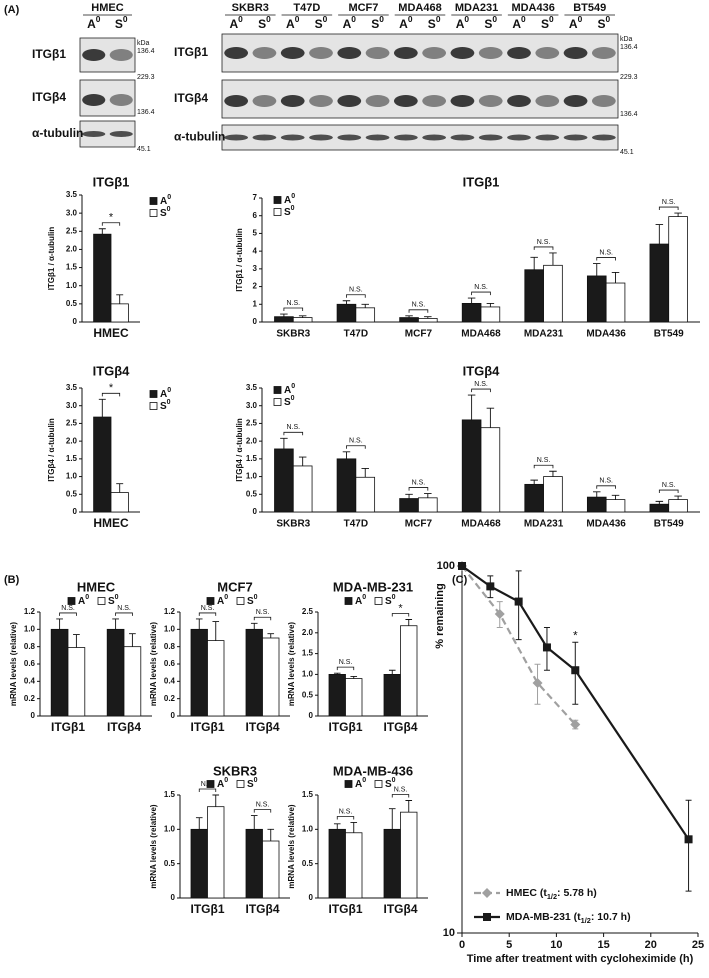 This screenshot has height=978, width=709. I want to click on x-tick-label: BT549, so click(669, 524).